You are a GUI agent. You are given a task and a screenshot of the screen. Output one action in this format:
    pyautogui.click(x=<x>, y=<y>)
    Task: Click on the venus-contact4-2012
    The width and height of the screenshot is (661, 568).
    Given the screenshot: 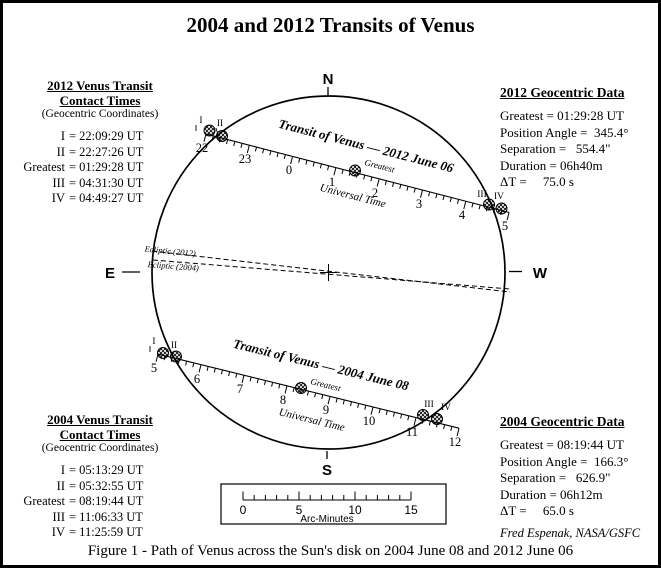 What is the action you would take?
    pyautogui.click(x=501, y=208)
    